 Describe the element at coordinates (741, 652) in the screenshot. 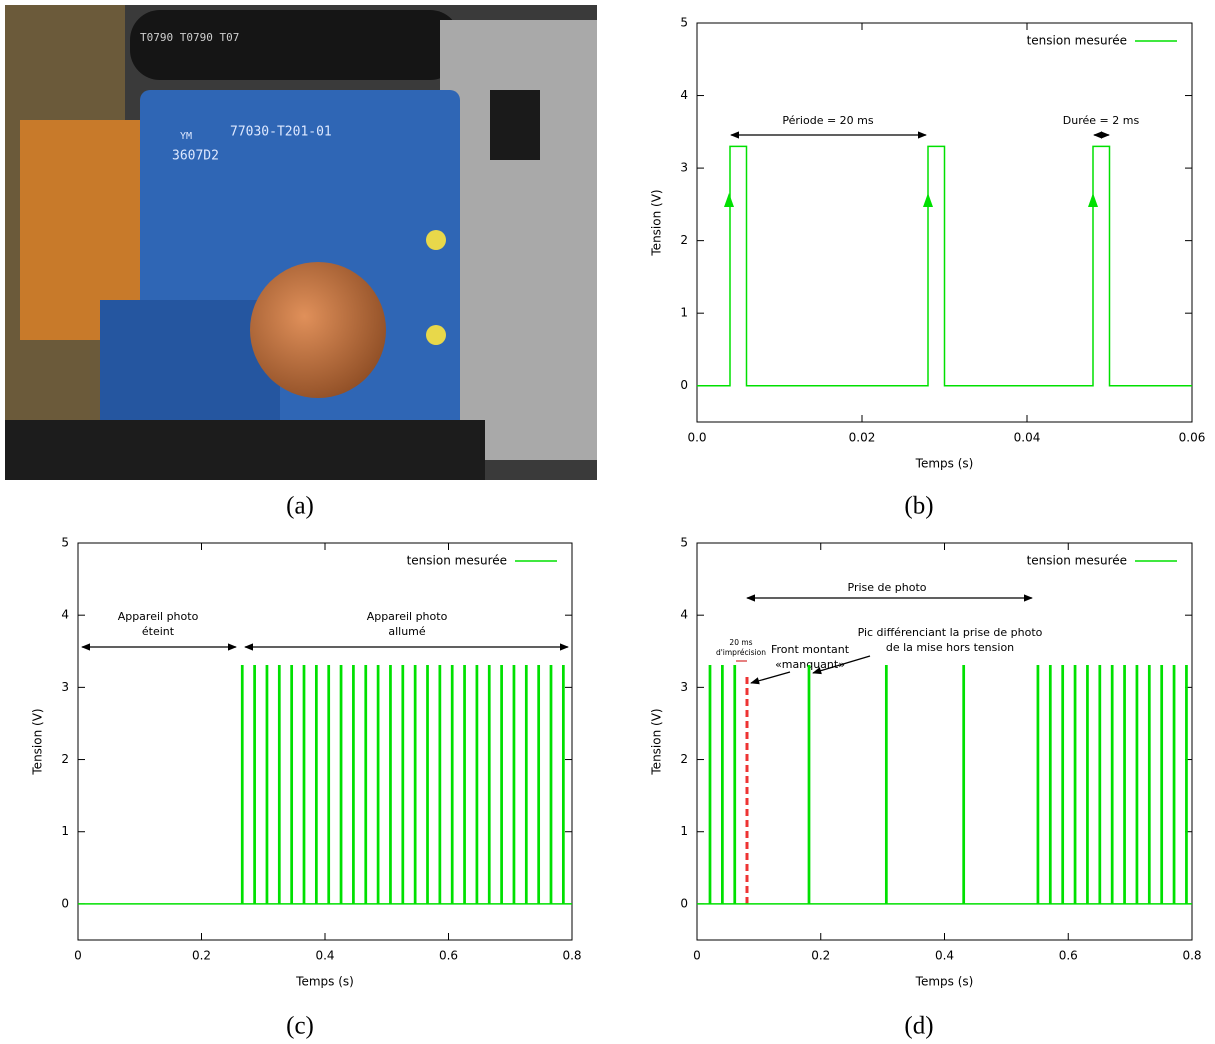

I see `annotation: d'imprécision` at that location.